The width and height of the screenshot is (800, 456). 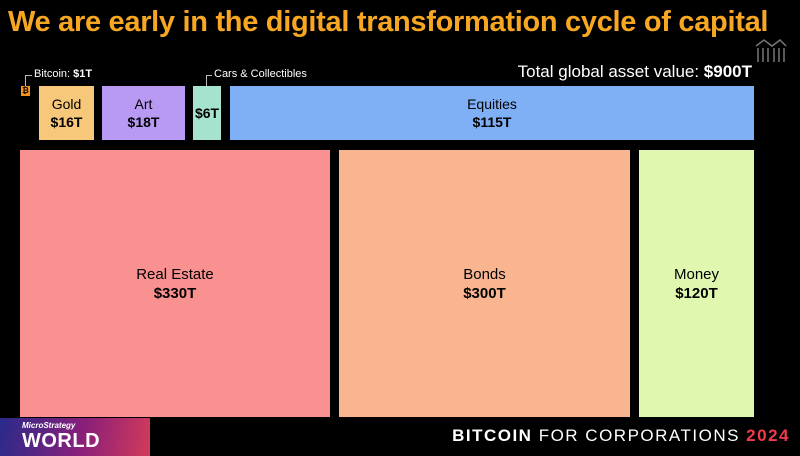 I want to click on microstrategy-world-badge: MicroStrategy WORLD, so click(x=75, y=437).